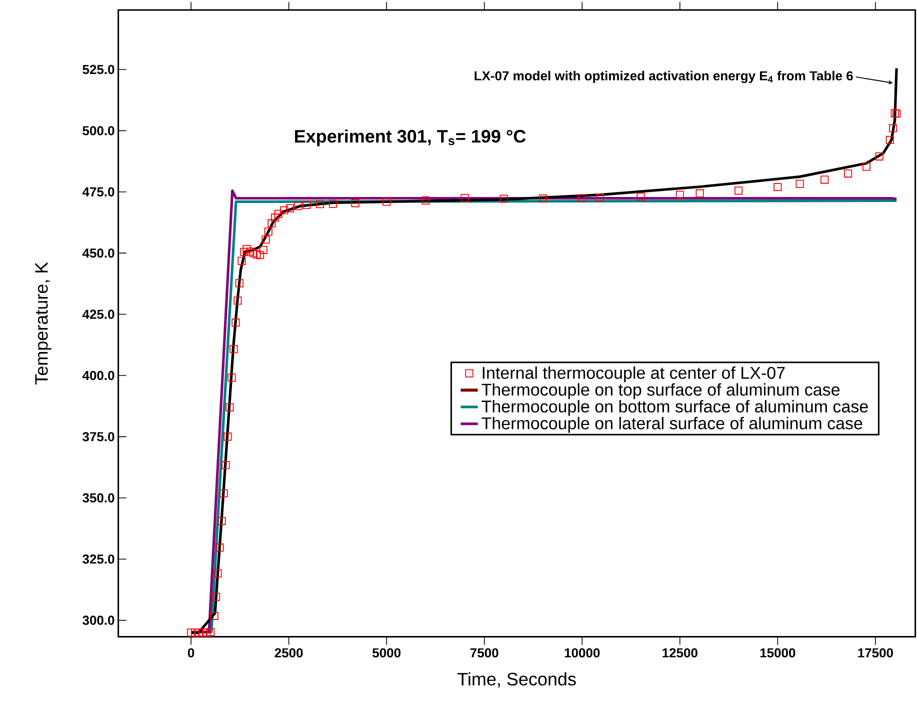  I want to click on y-tick-label: 400.0, so click(98, 375).